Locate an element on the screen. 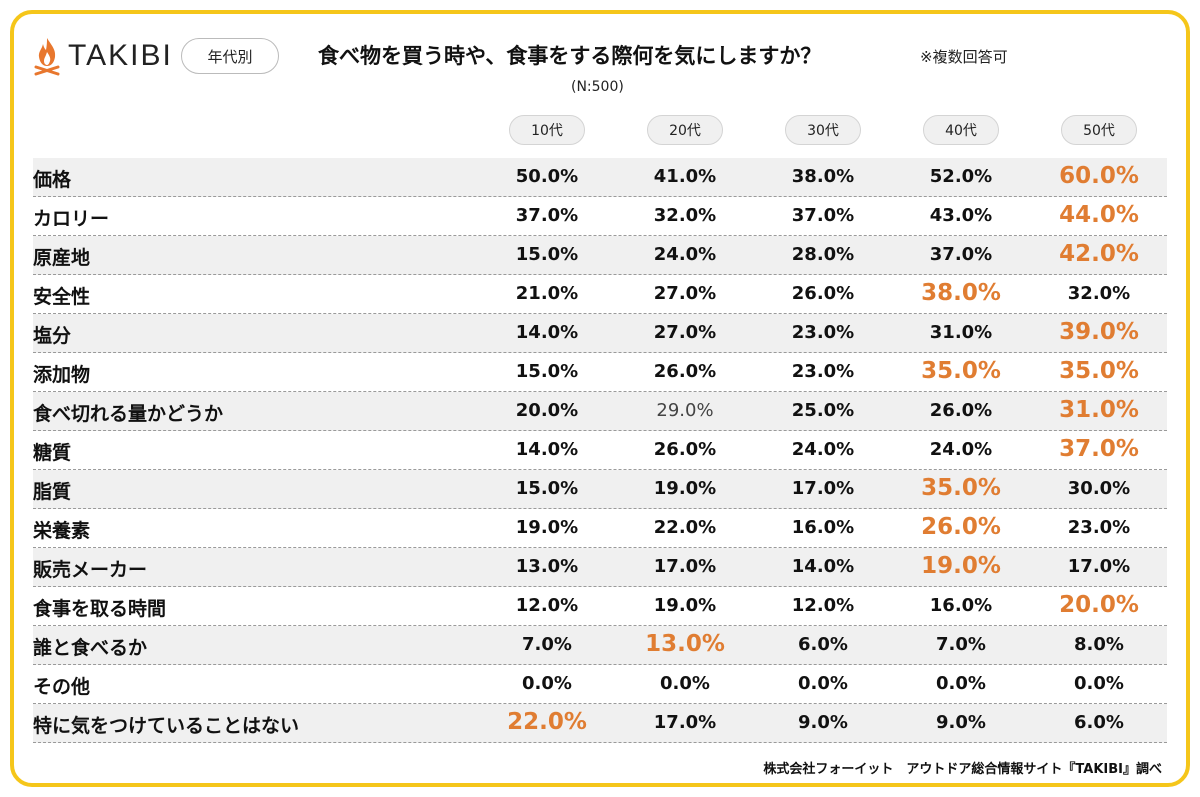 This screenshot has width=1200, height=797. value-cell: 43.0% is located at coordinates (961, 215).